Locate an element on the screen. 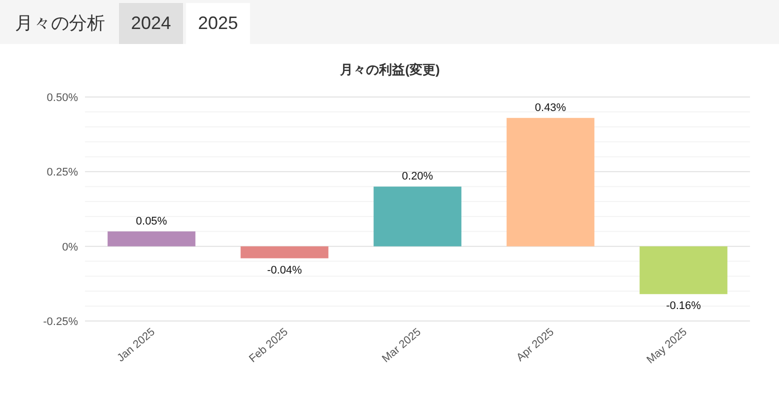  text: 2025 is located at coordinates (218, 23).